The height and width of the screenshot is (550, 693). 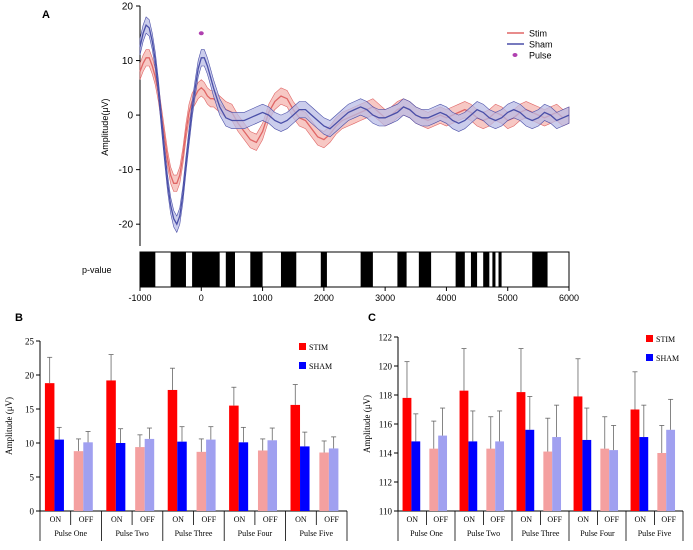 What do you see at coordinates (385, 483) in the screenshot?
I see `panel-c-ytick-label: 112` at bounding box center [385, 483].